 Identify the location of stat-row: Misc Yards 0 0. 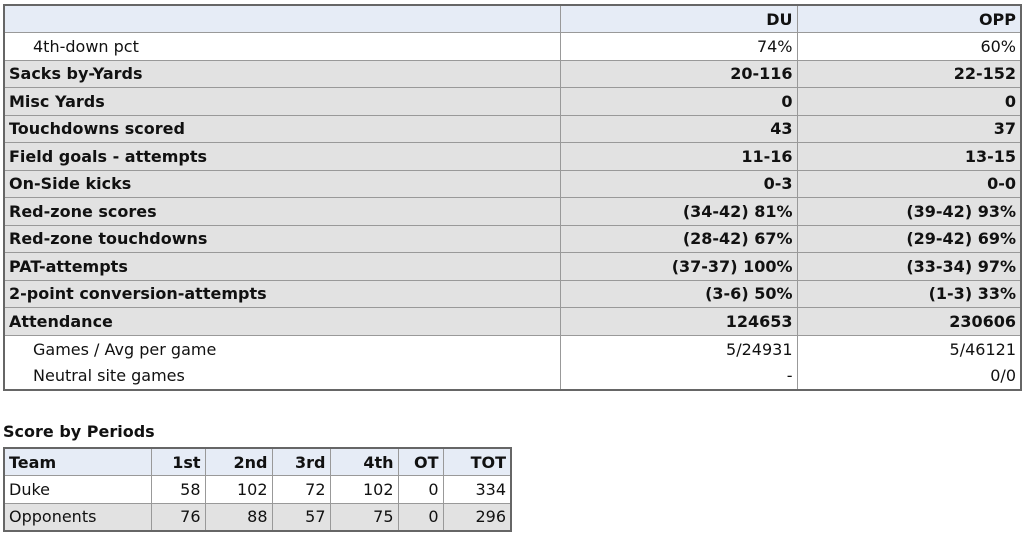
(512, 101).